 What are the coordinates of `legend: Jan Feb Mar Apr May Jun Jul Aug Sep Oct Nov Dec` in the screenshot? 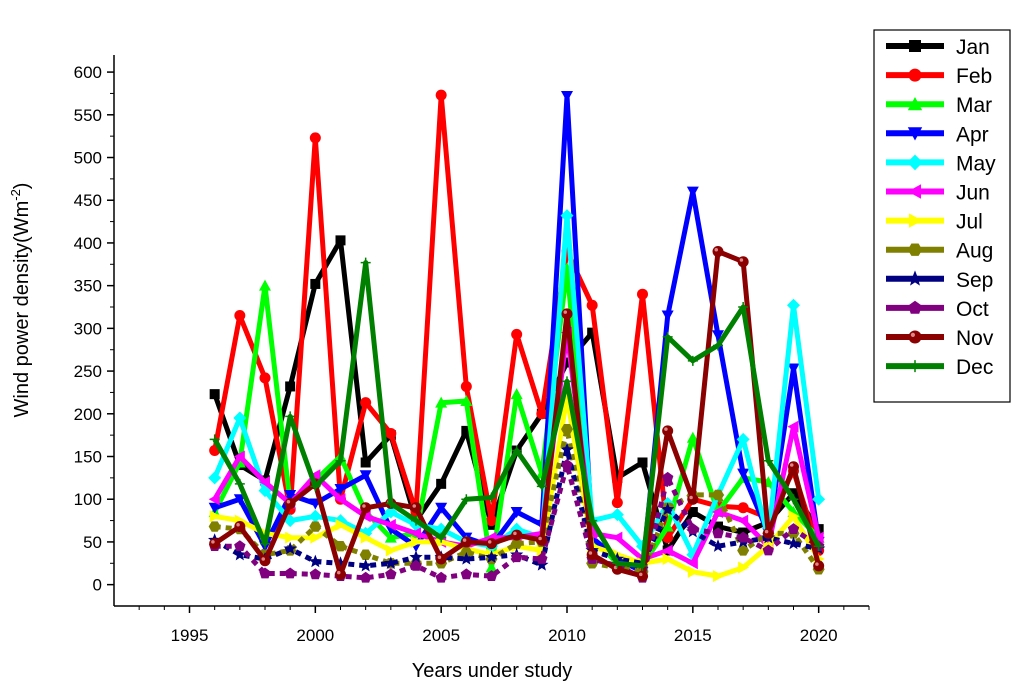 It's located at (942, 216).